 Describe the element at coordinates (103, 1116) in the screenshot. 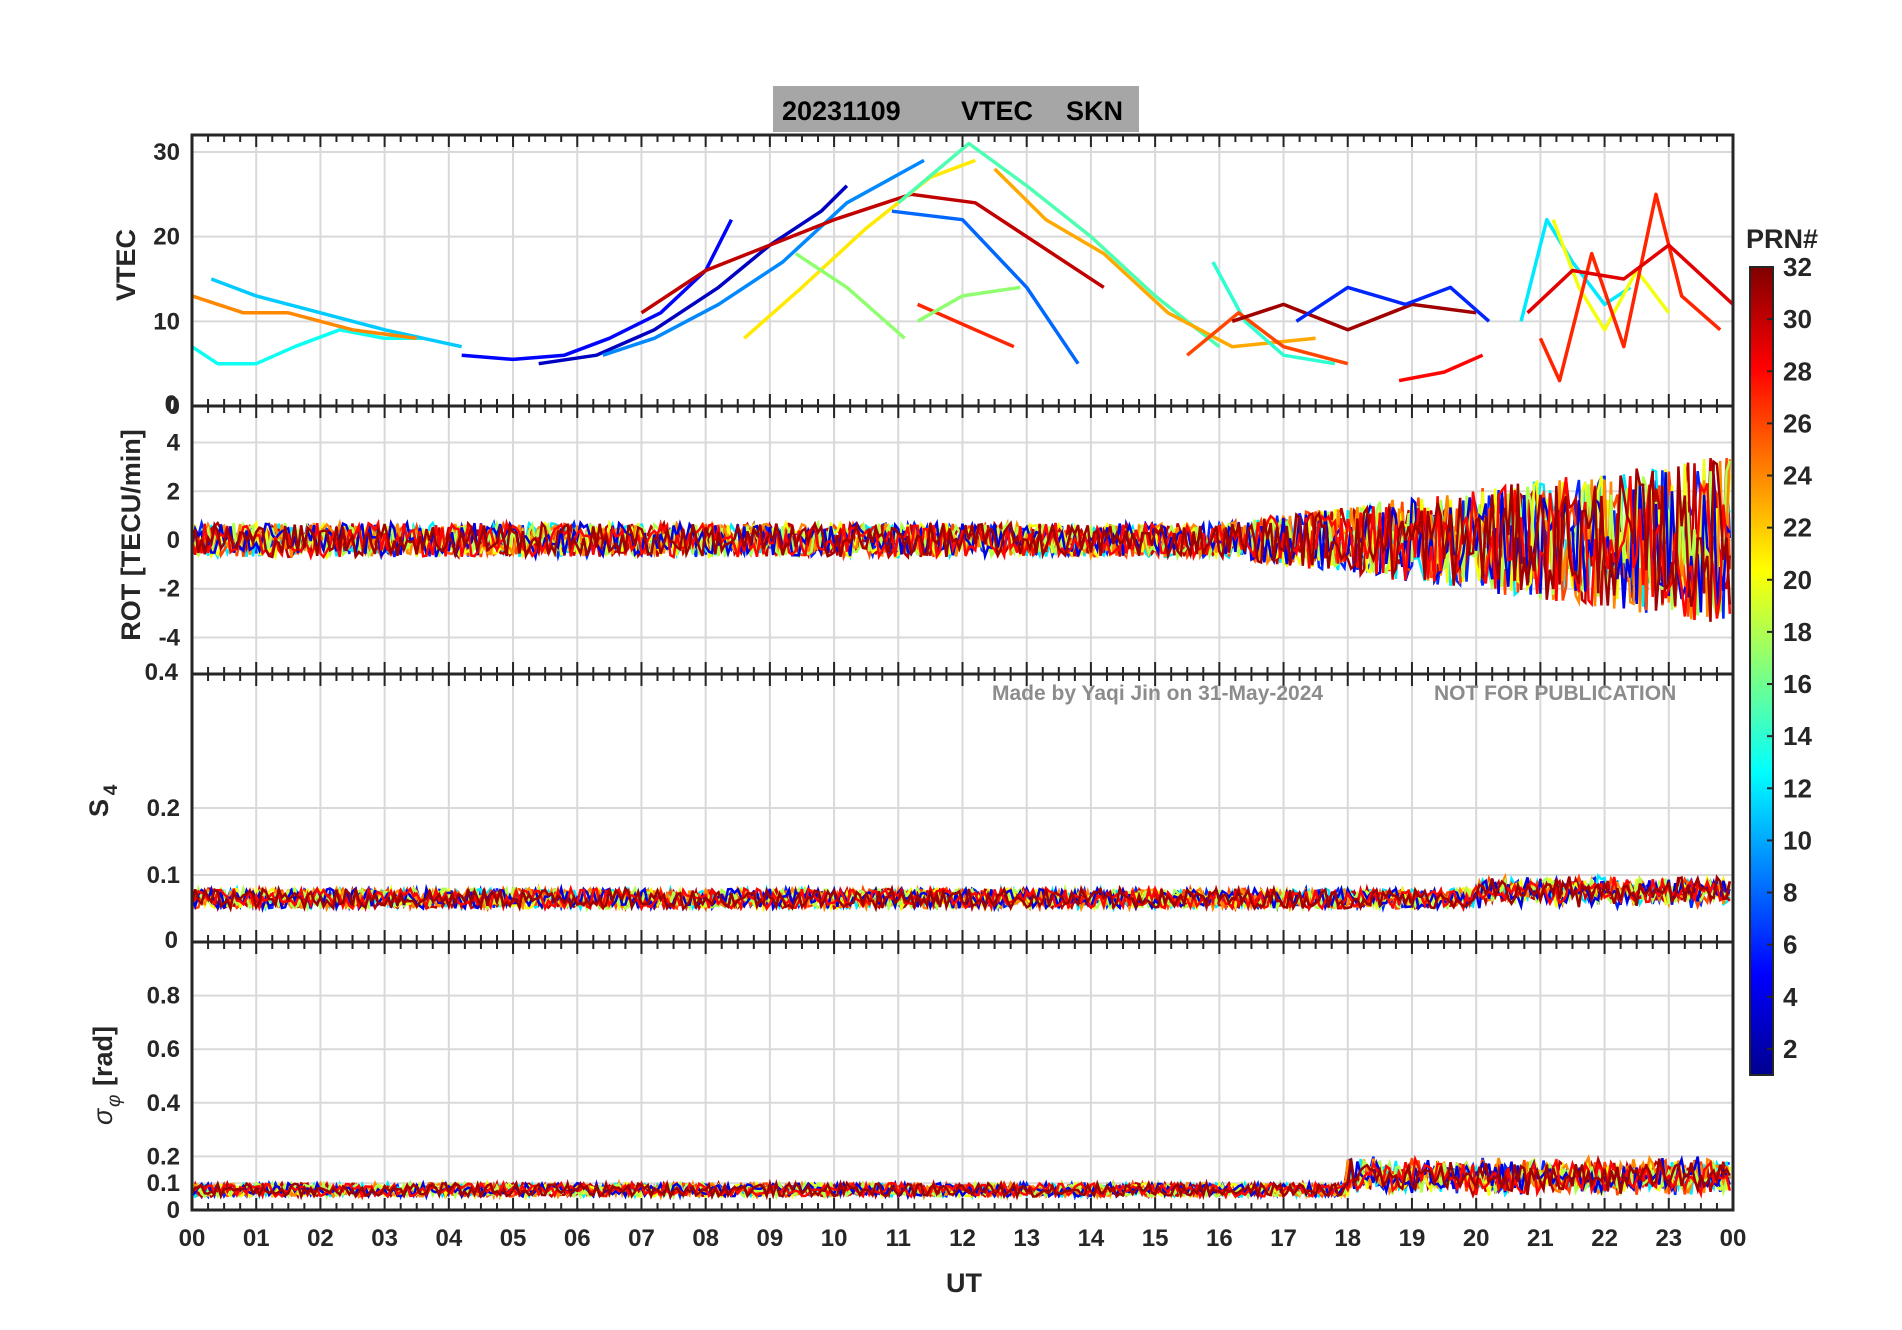

I see `sigma-ylabel-sigma: σ` at that location.